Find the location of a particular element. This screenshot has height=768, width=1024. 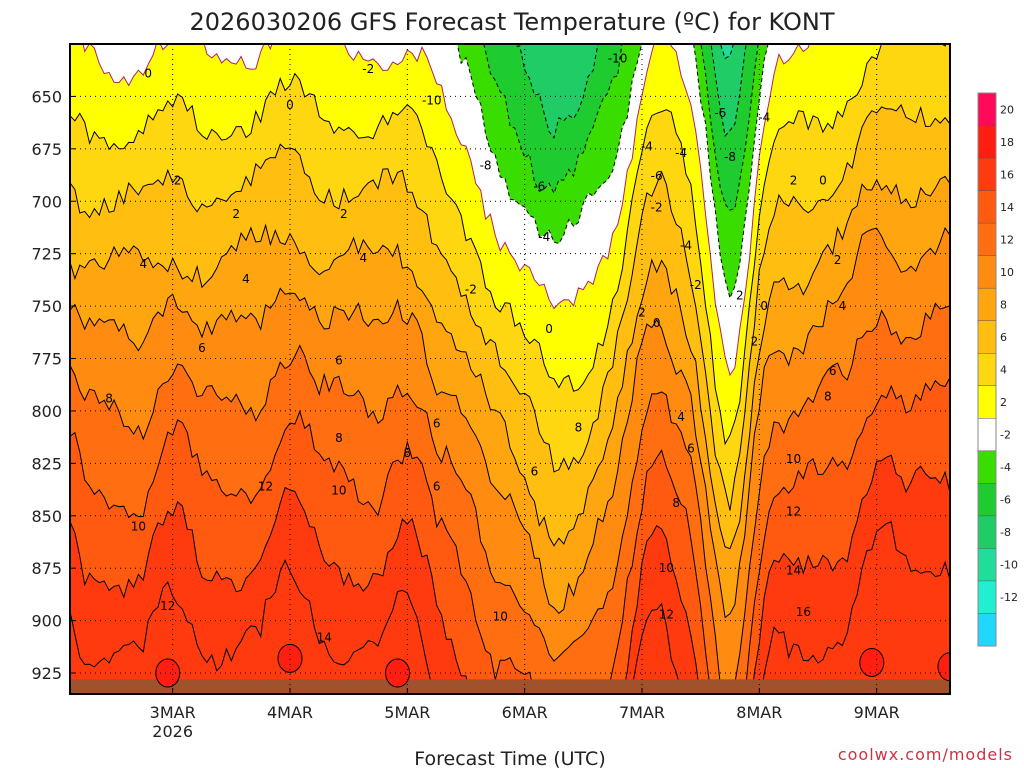

y-tick-label: 650 is located at coordinates (46, 96).